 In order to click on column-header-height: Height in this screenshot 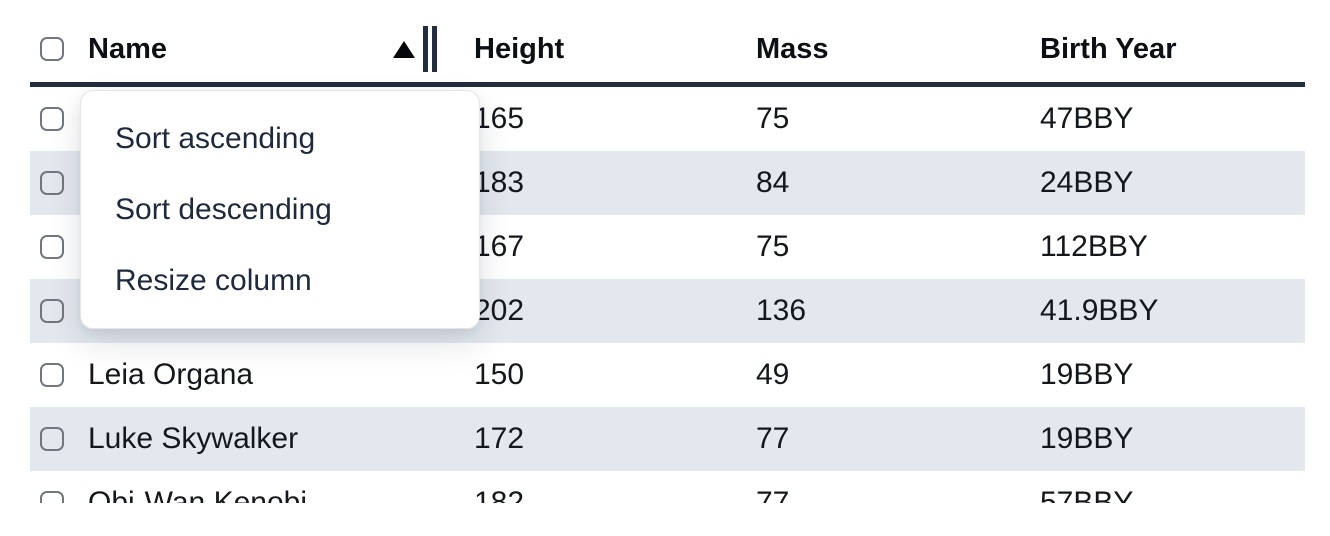, I will do `click(607, 49)`.